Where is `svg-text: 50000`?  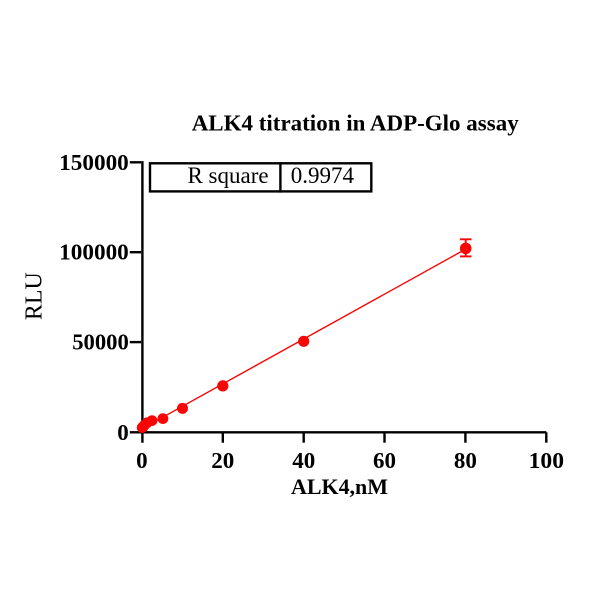 svg-text: 50000 is located at coordinates (100, 342).